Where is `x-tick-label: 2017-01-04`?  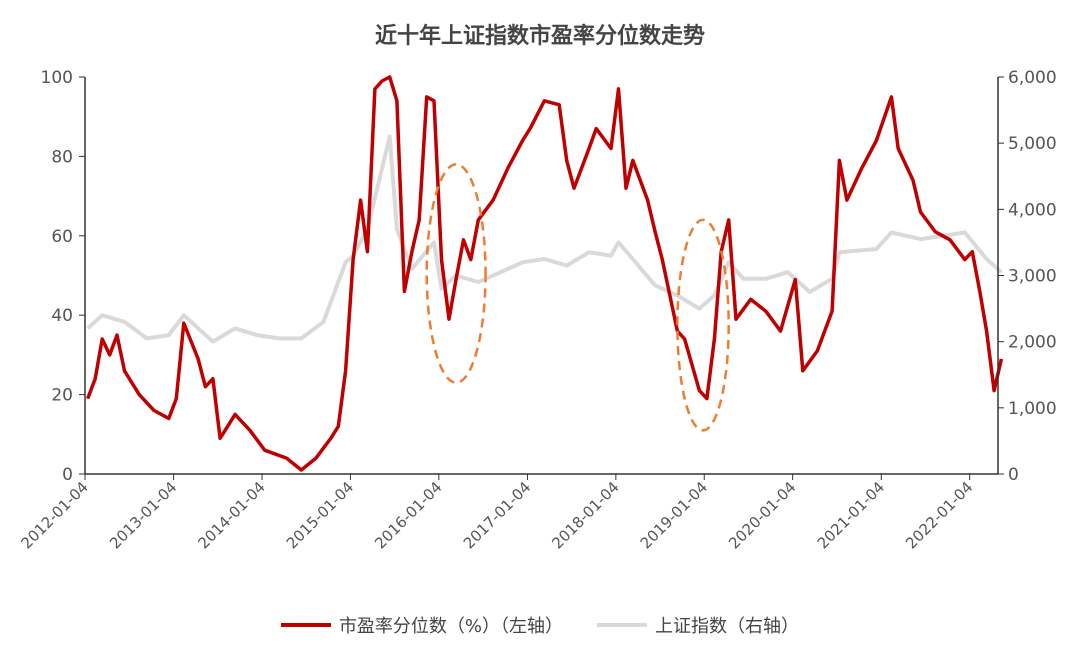 x-tick-label: 2017-01-04 is located at coordinates (497, 515).